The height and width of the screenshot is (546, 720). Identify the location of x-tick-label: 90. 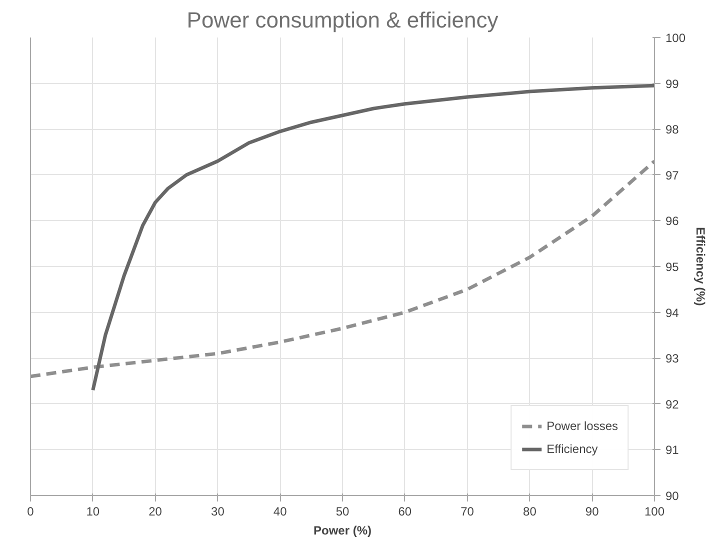
(592, 511).